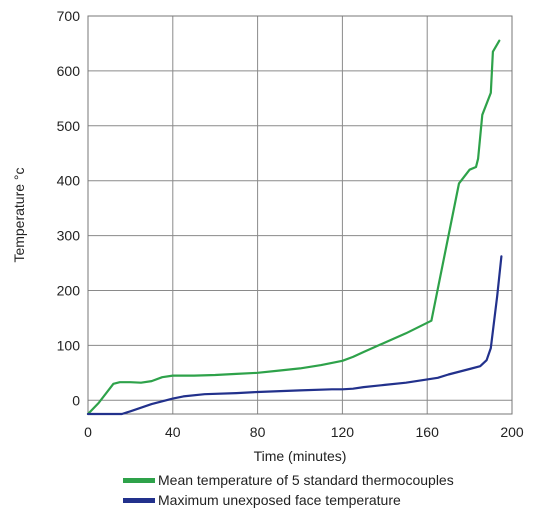 The width and height of the screenshot is (543, 511). I want to click on y-tick-labels: 0 100 200 300 400 500 600 700, so click(69, 208).